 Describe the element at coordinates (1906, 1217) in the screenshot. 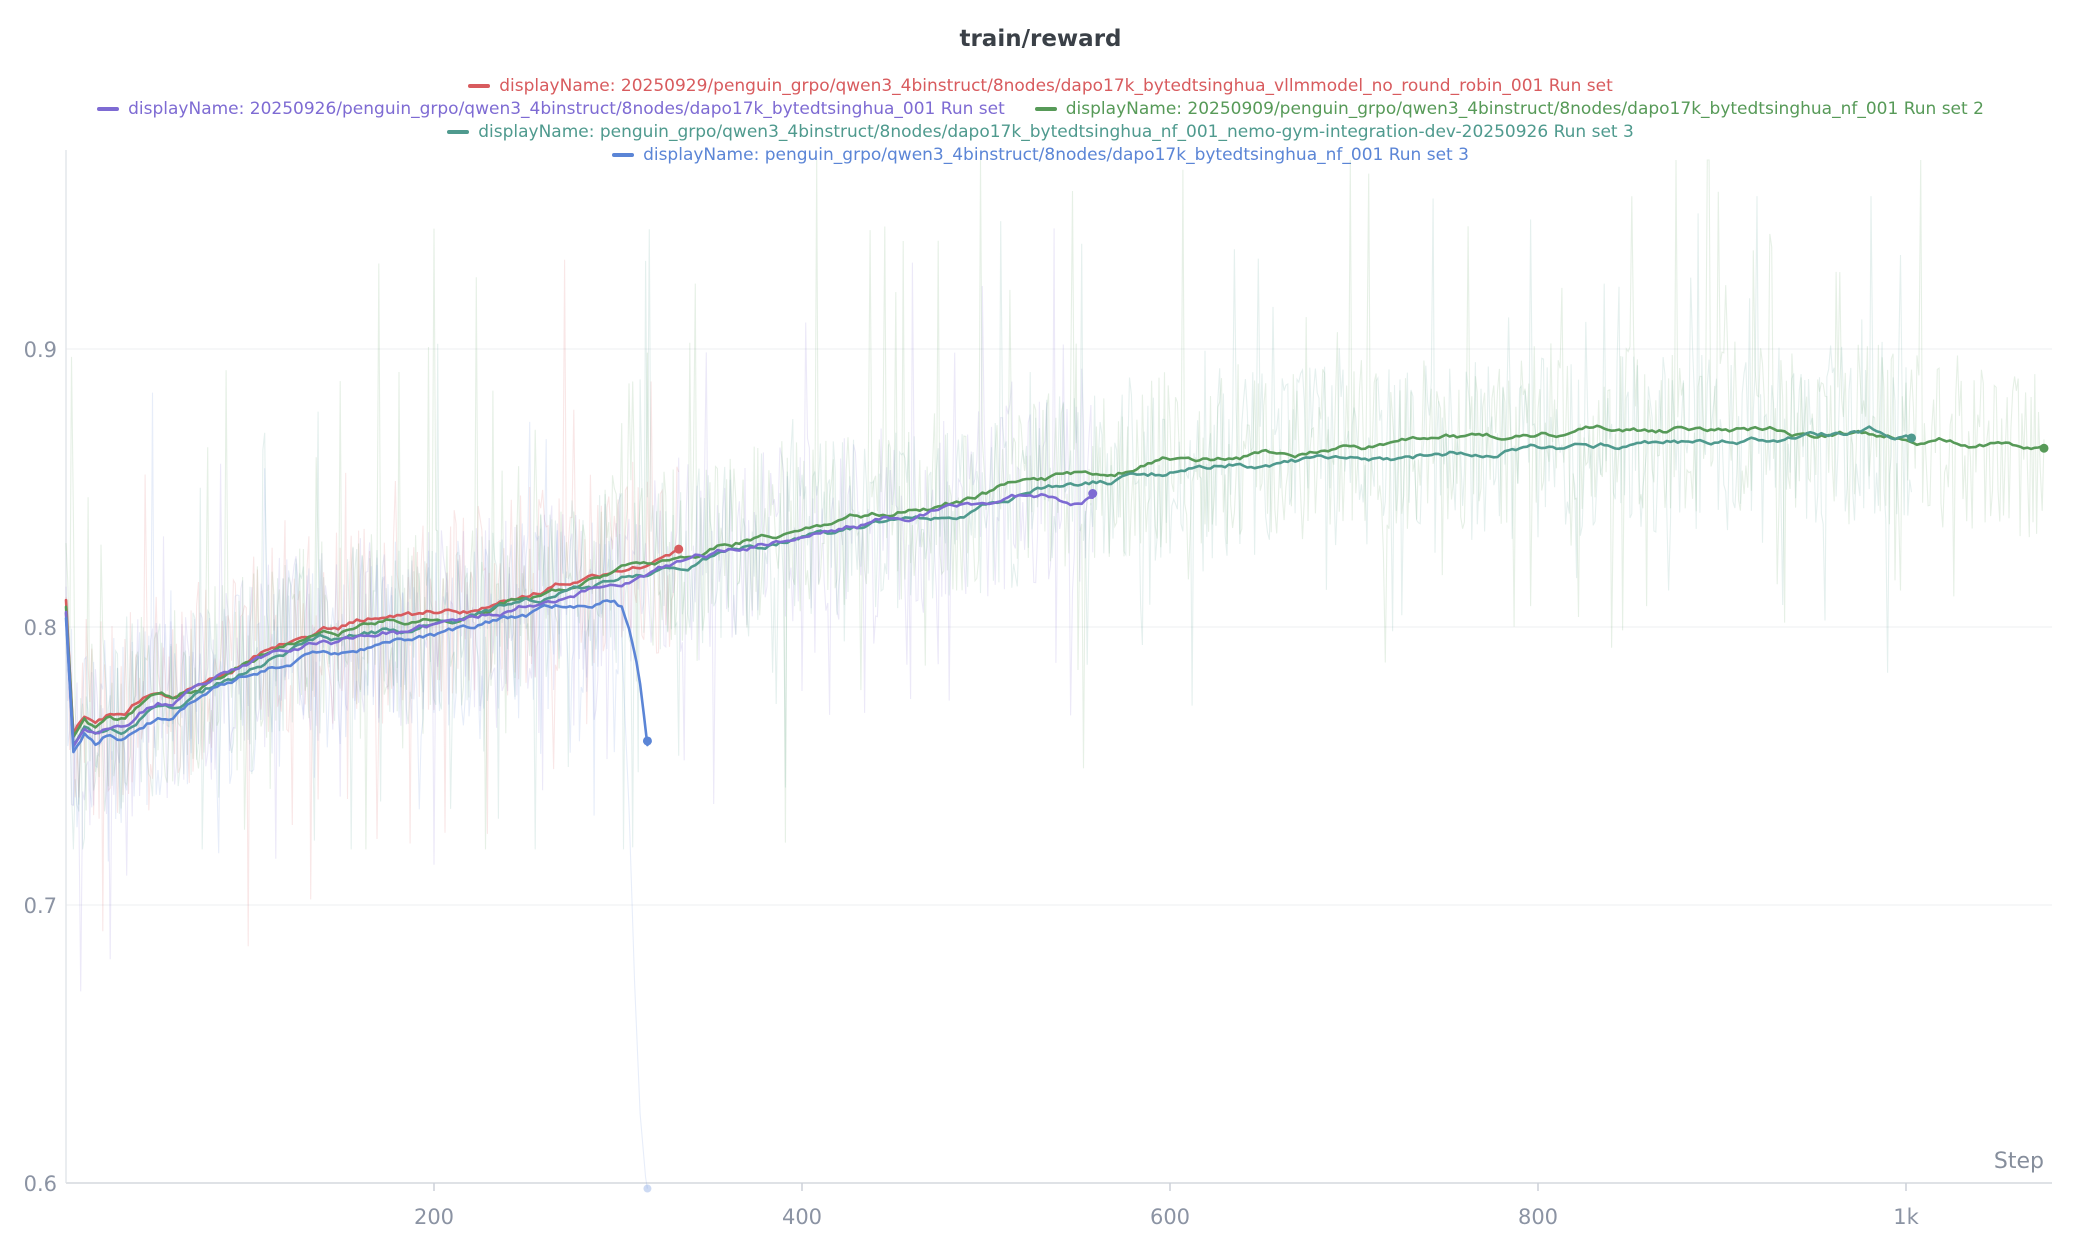

I see `x-tick-label-1k: 1k` at that location.